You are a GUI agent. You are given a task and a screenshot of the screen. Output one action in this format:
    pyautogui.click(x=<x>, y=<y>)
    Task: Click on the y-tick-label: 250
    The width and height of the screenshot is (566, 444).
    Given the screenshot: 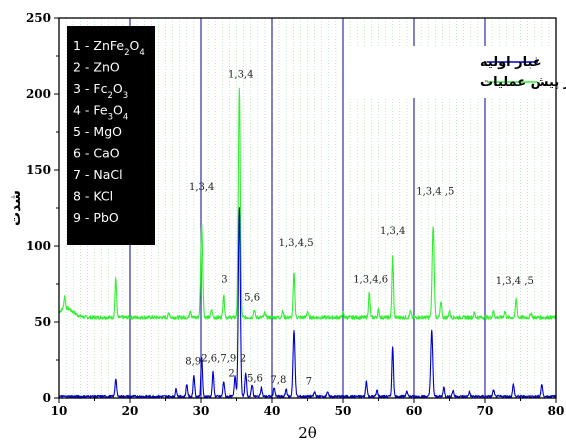 What is the action you would take?
    pyautogui.click(x=38, y=18)
    